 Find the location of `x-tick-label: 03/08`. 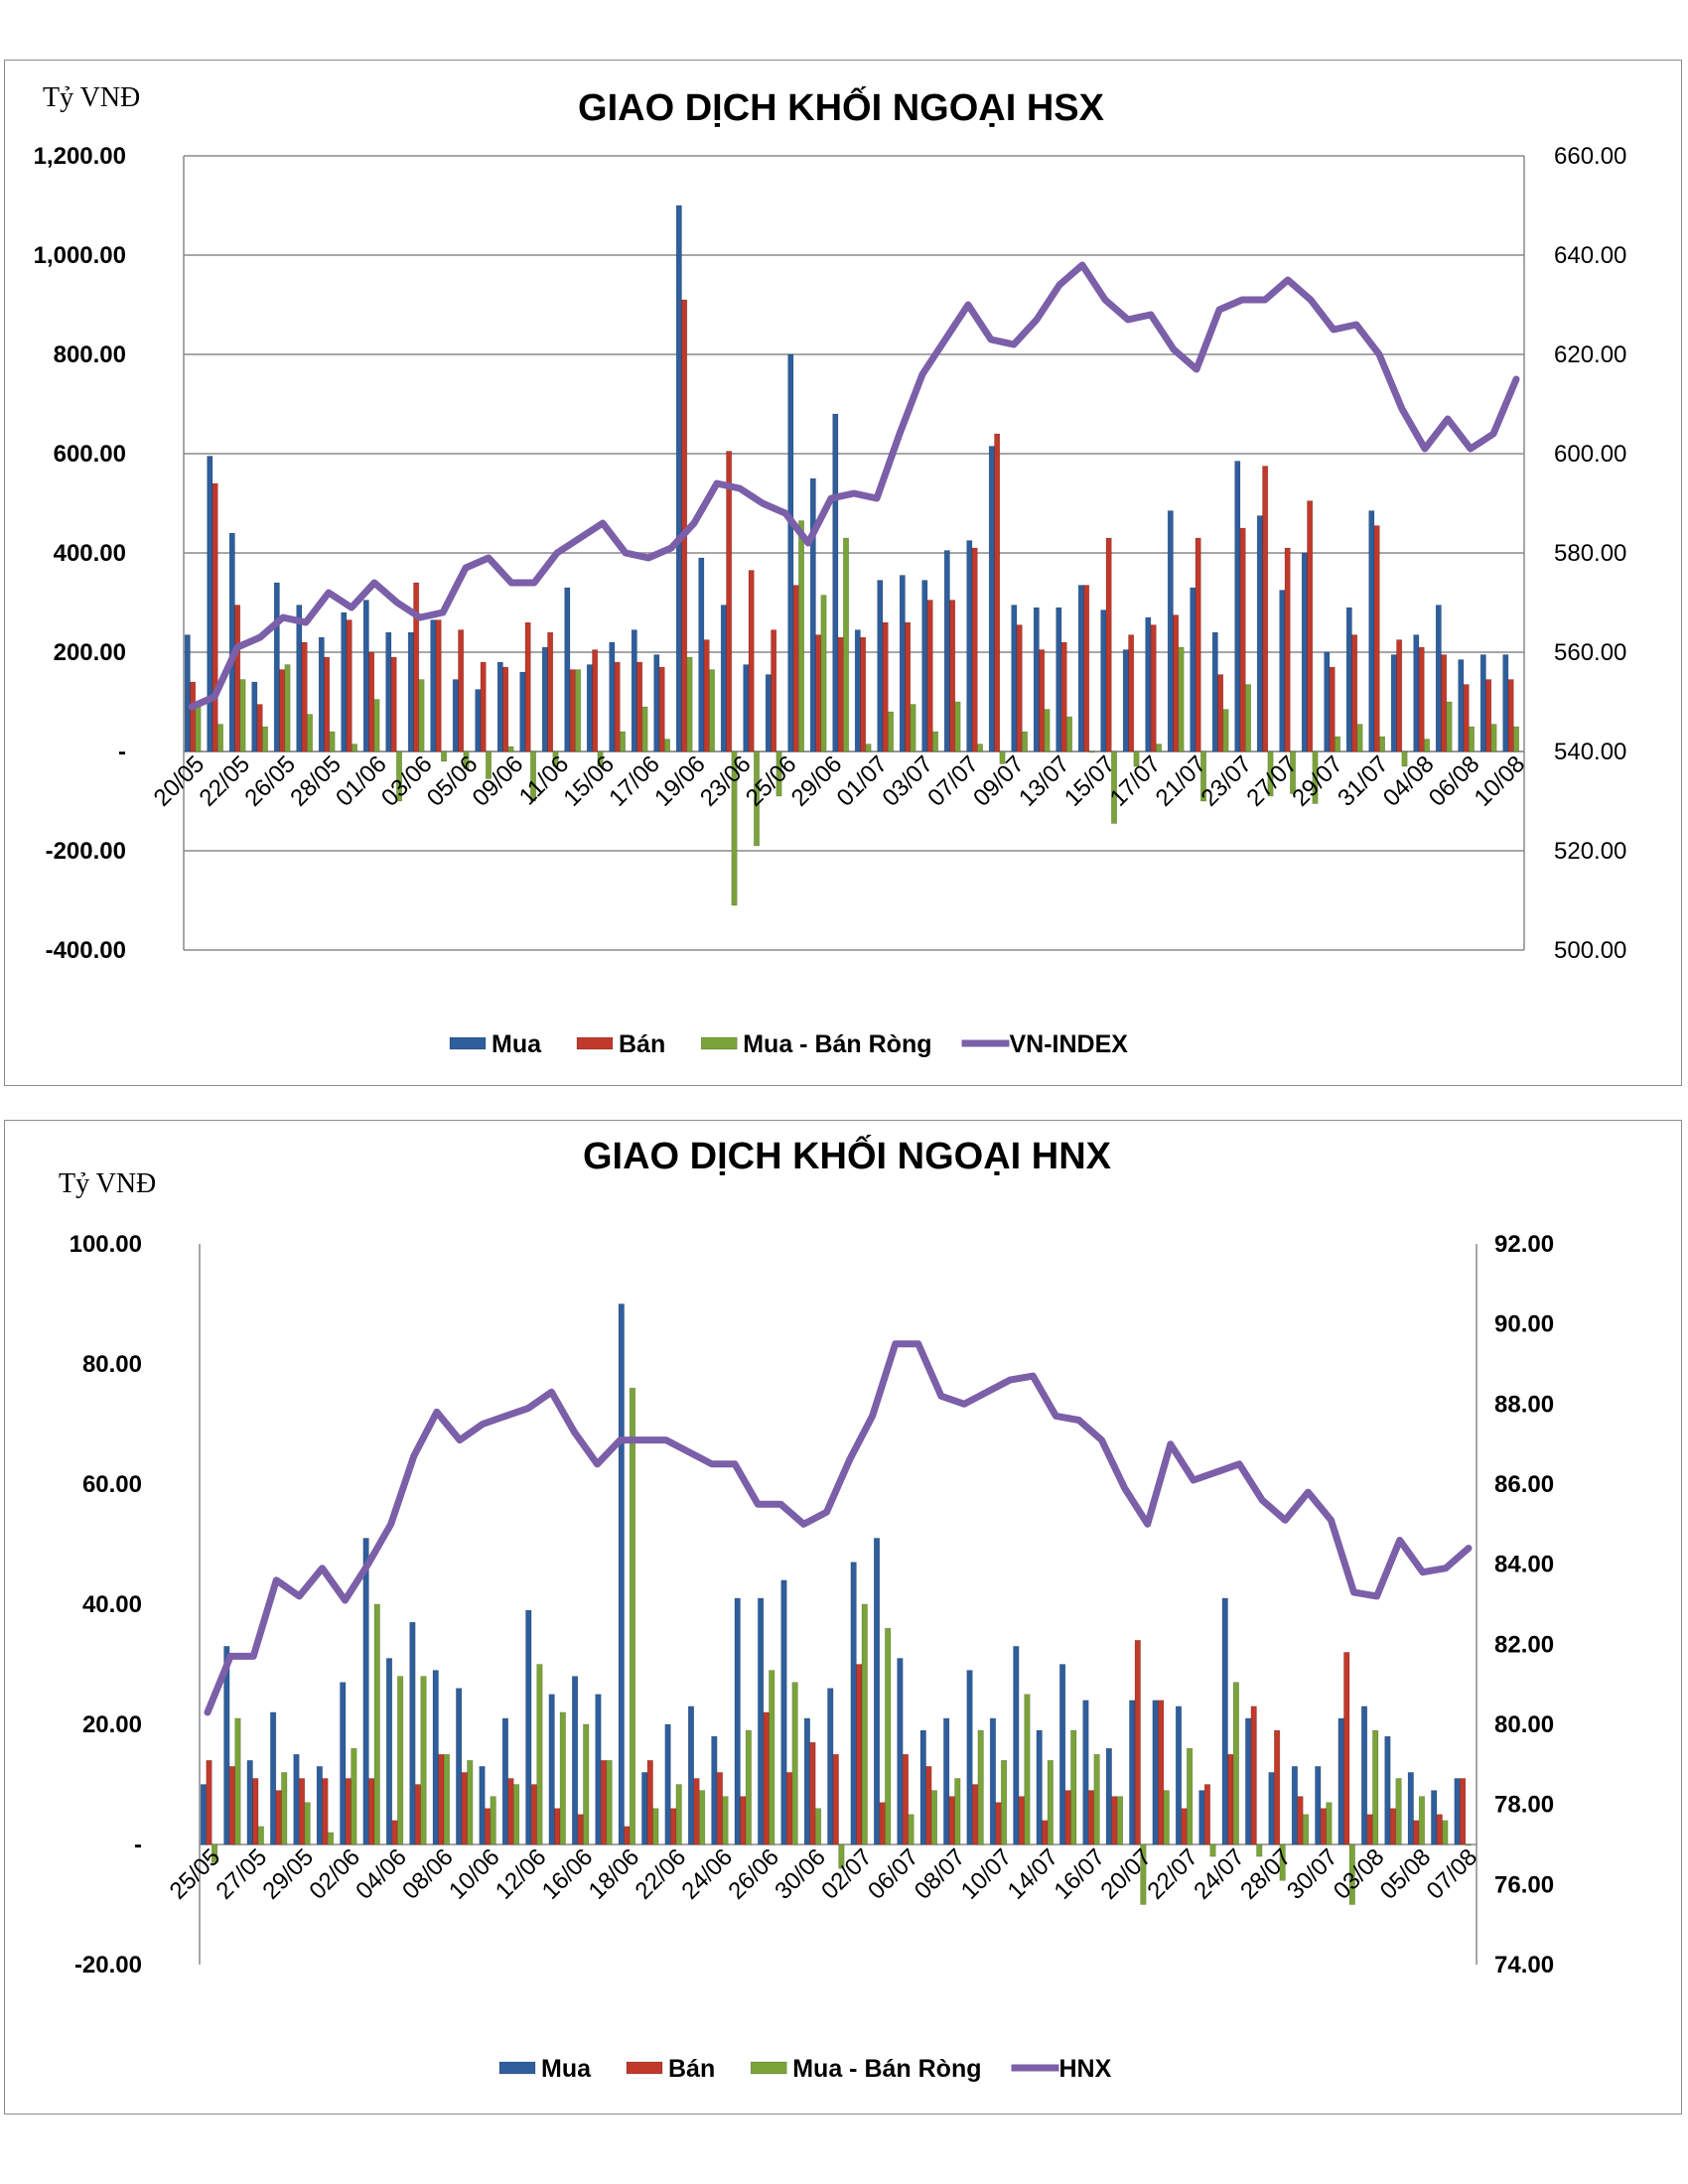

x-tick-label: 03/08 is located at coordinates (1359, 1874).